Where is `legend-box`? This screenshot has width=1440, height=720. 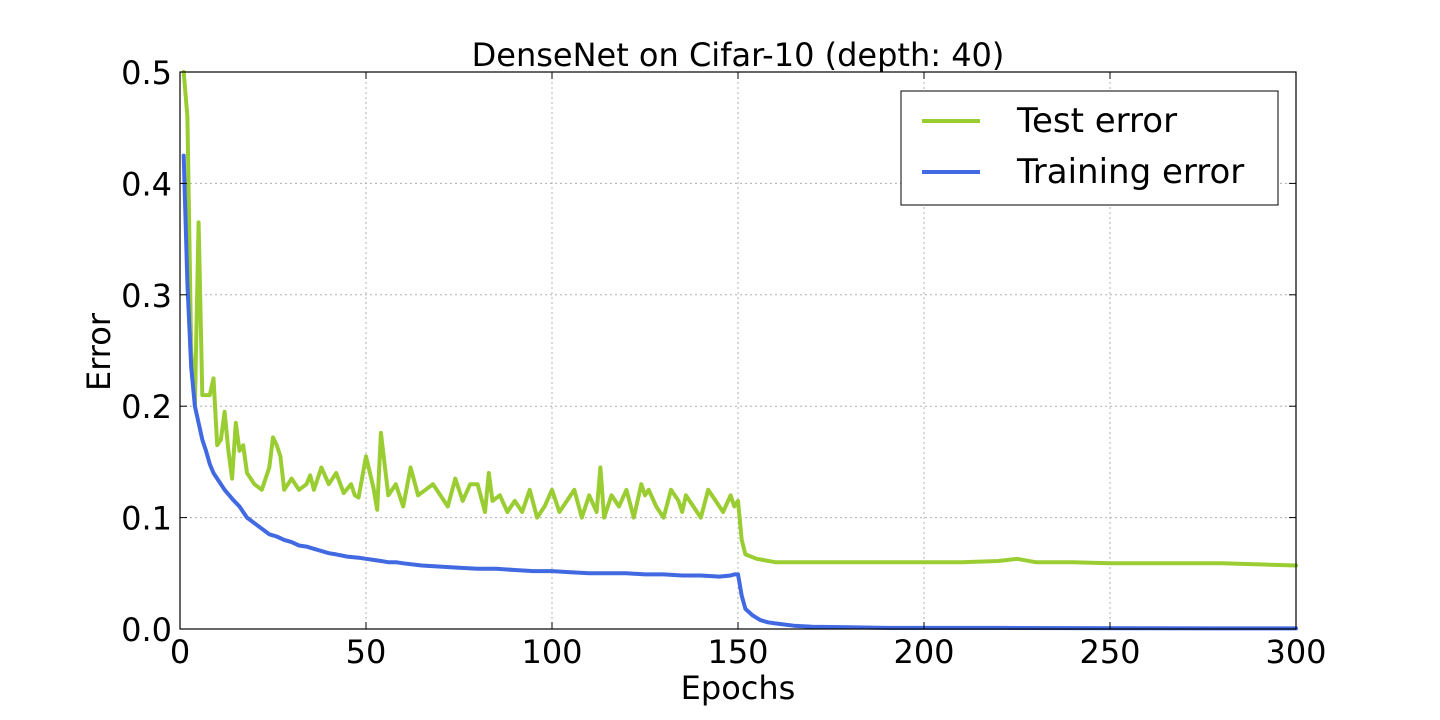
legend-box is located at coordinates (1089, 148).